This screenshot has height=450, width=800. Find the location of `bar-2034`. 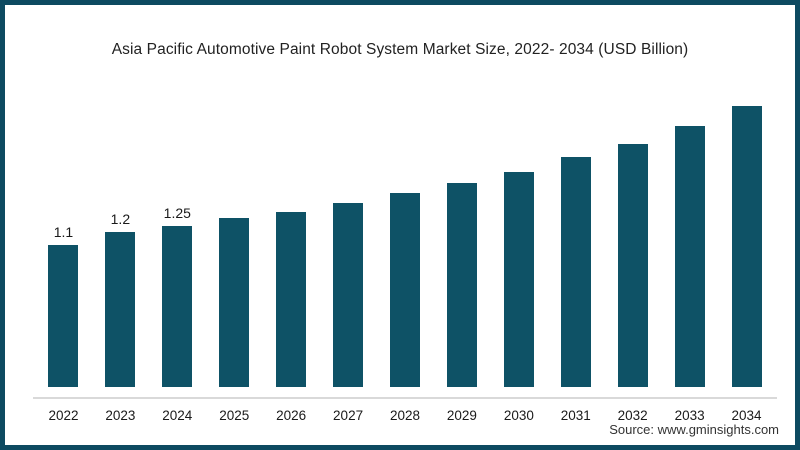

bar-2034 is located at coordinates (746, 246).